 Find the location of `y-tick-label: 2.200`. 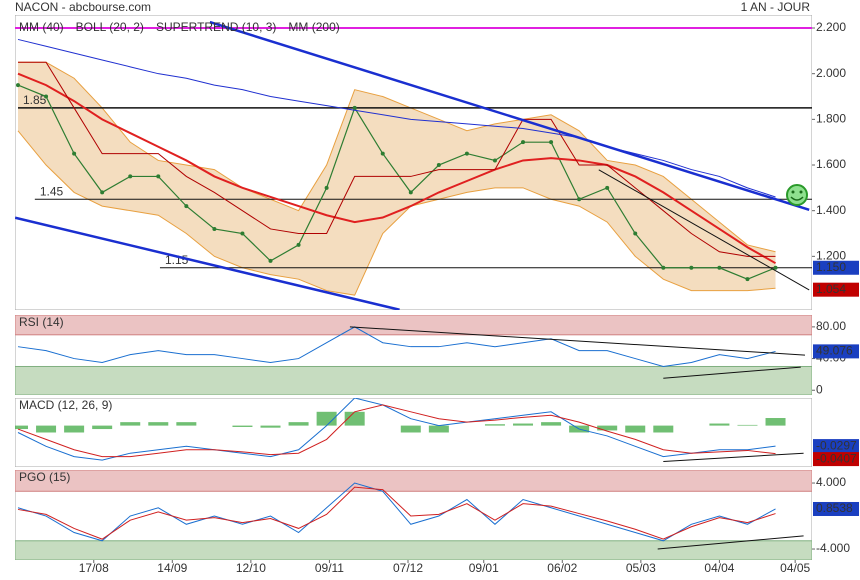

y-tick-label: 2.200 is located at coordinates (831, 27).